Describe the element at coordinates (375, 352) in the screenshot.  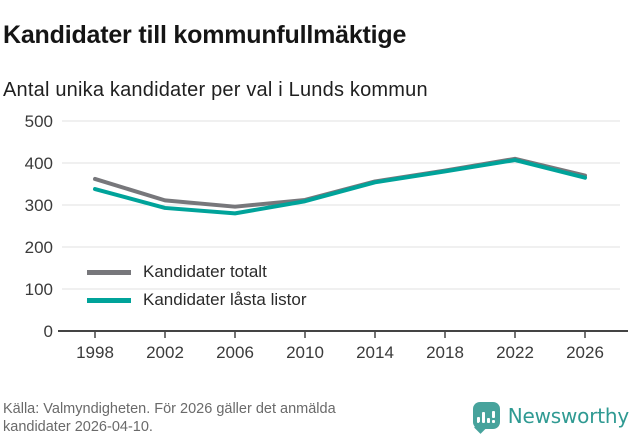
I see `x-tick-label: 2014` at that location.